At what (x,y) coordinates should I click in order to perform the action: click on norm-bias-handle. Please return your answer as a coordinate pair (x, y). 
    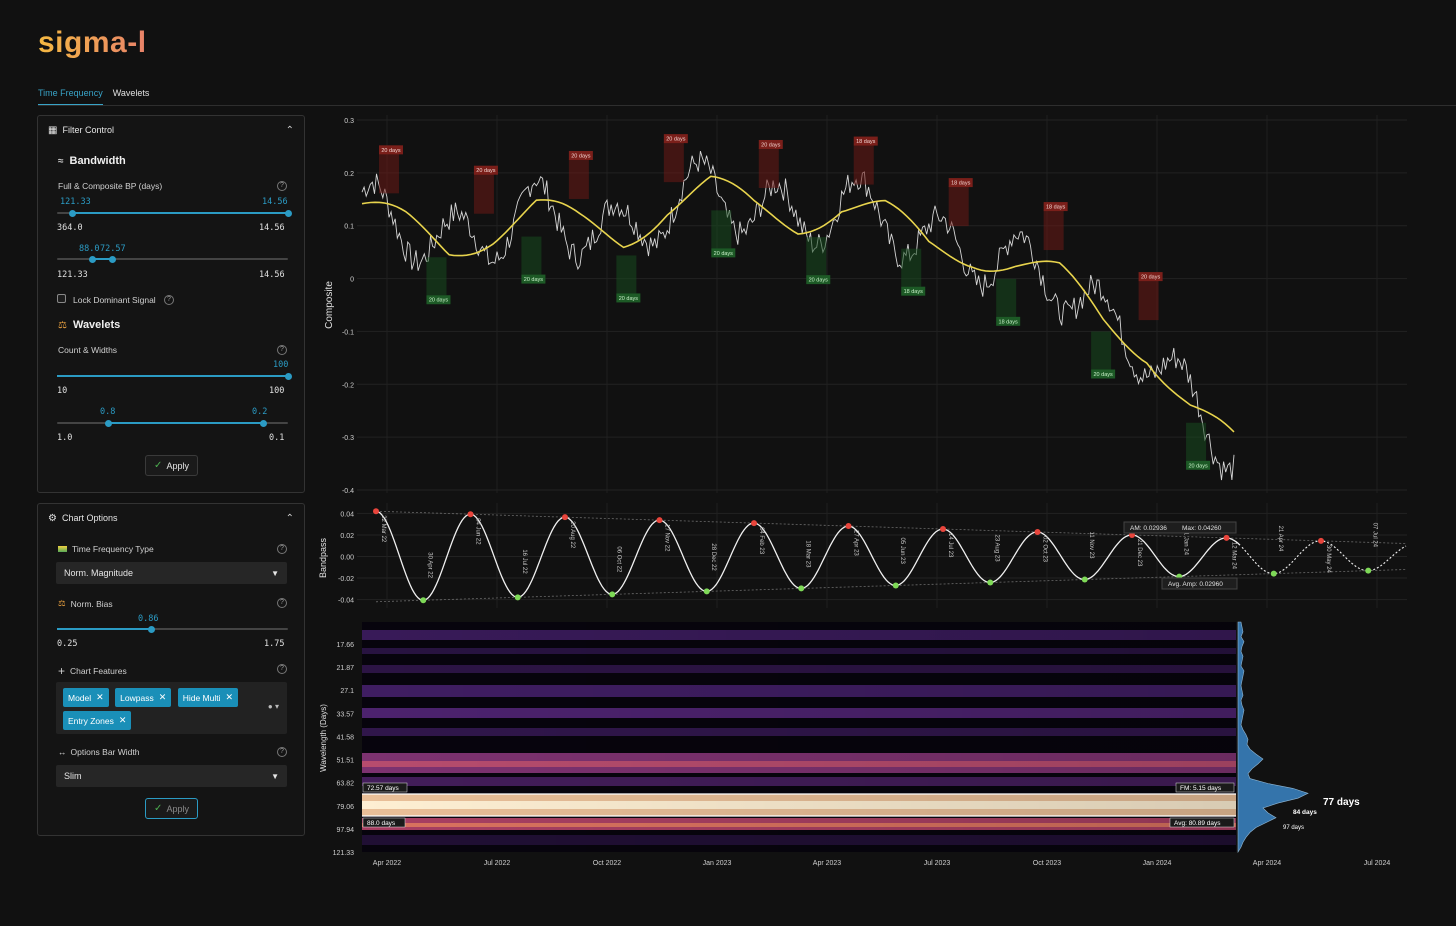
    Looking at the image, I should click on (151, 629).